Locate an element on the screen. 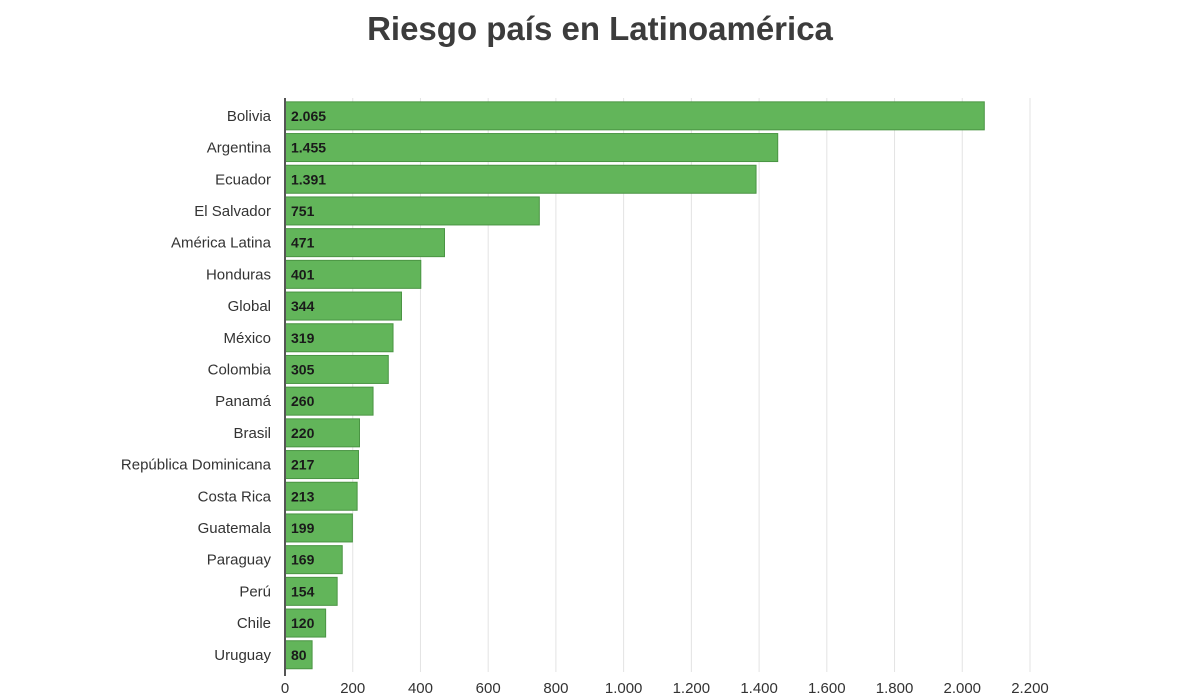 The height and width of the screenshot is (700, 1200). value-label: 751 is located at coordinates (303, 211).